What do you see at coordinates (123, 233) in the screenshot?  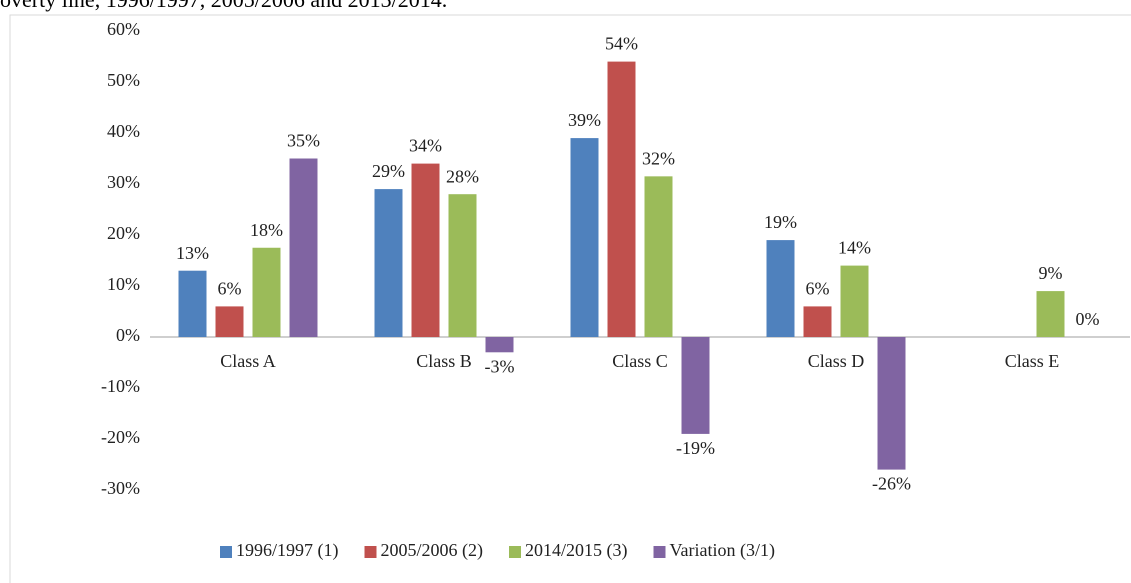 I see `y-tick-label: 20%` at bounding box center [123, 233].